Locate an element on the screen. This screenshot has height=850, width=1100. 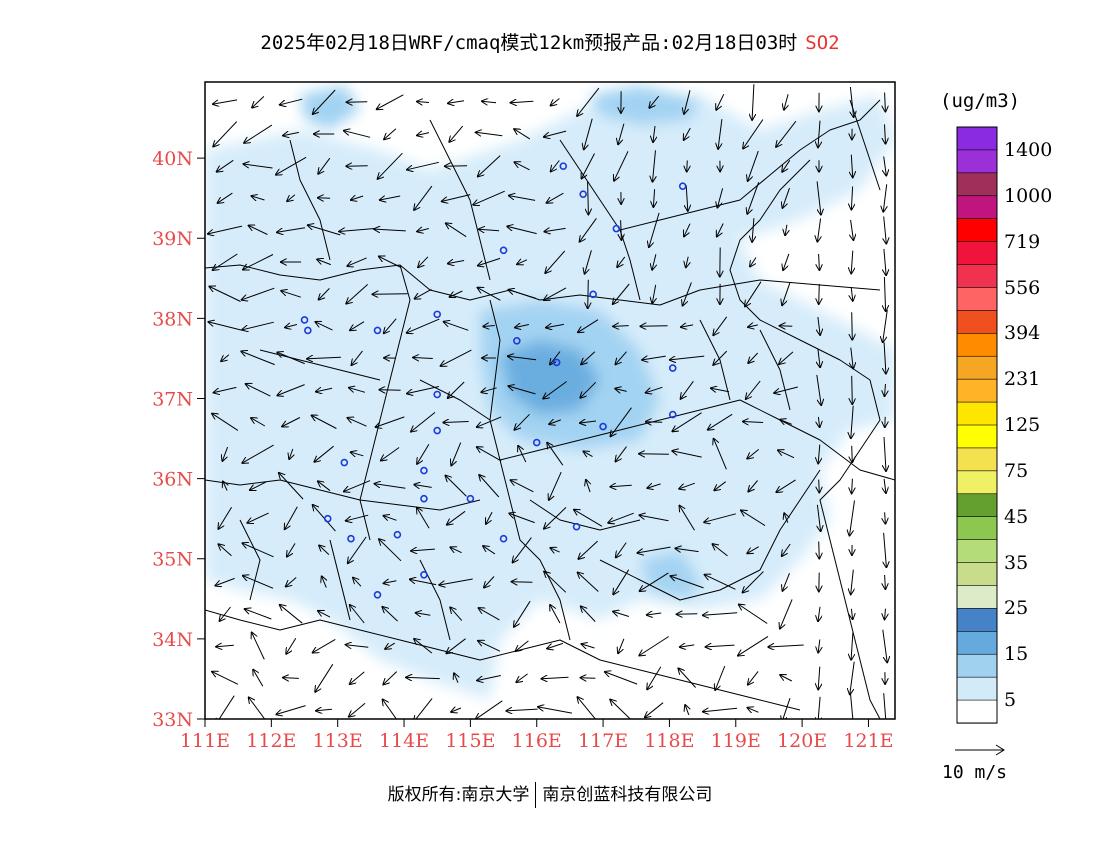
so2-band-15-nw is located at coordinates (330, 107).